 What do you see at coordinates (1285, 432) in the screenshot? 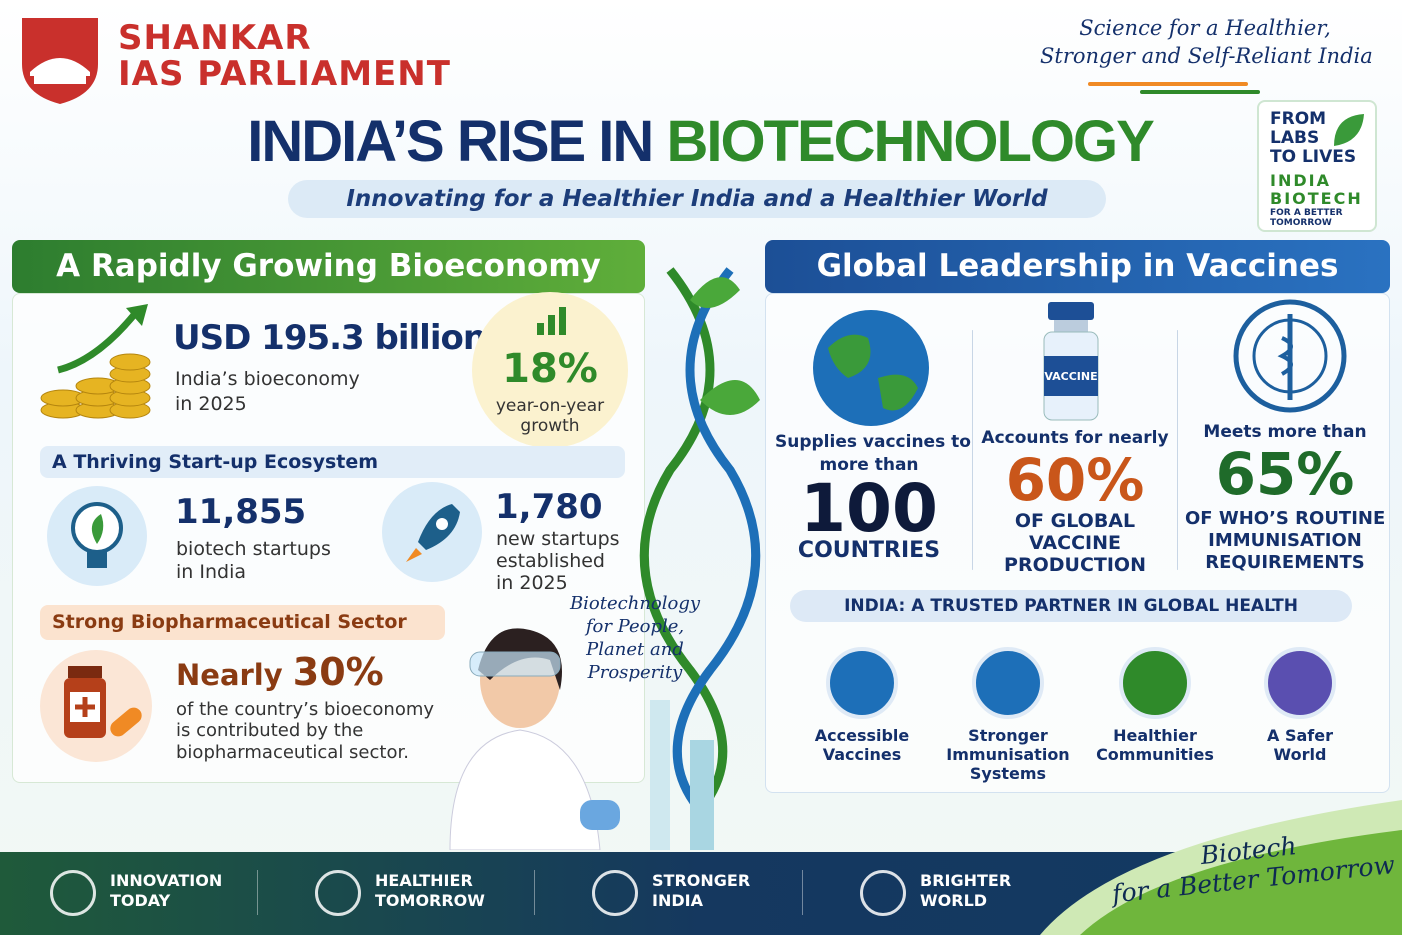
I see `stat-label: Meets more than` at bounding box center [1285, 432].